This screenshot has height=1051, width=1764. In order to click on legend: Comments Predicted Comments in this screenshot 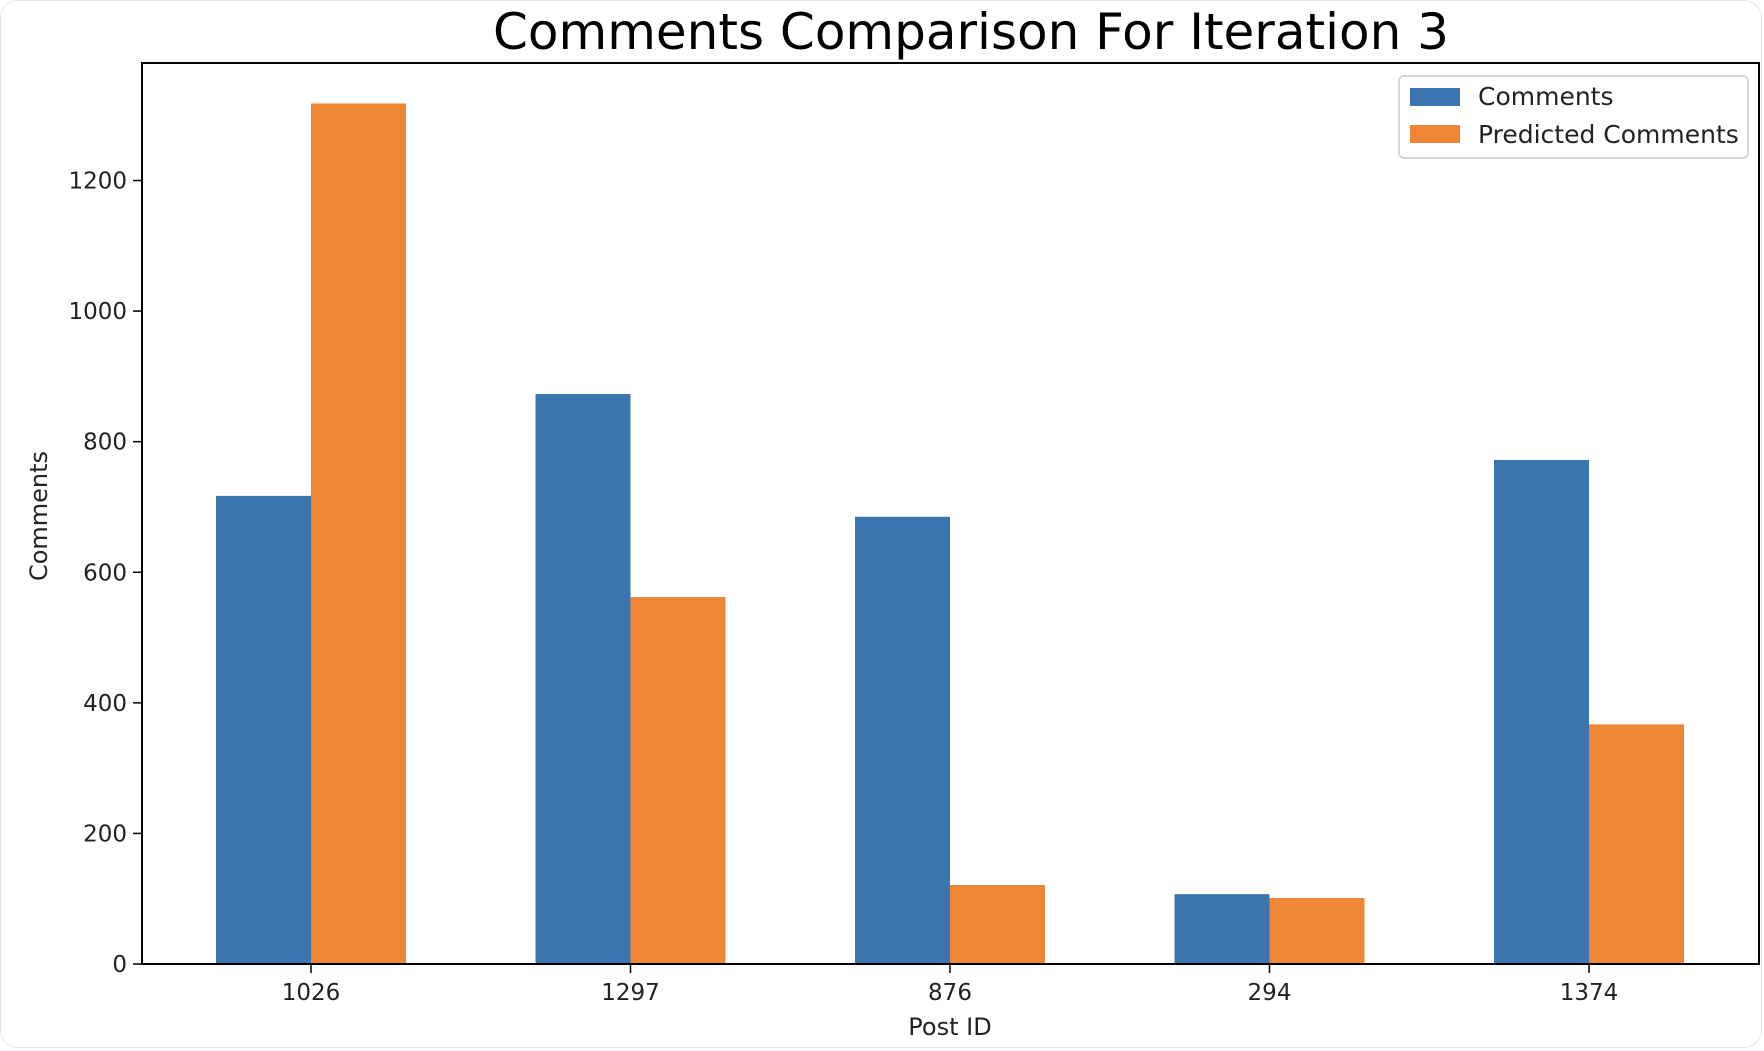, I will do `click(1573, 117)`.